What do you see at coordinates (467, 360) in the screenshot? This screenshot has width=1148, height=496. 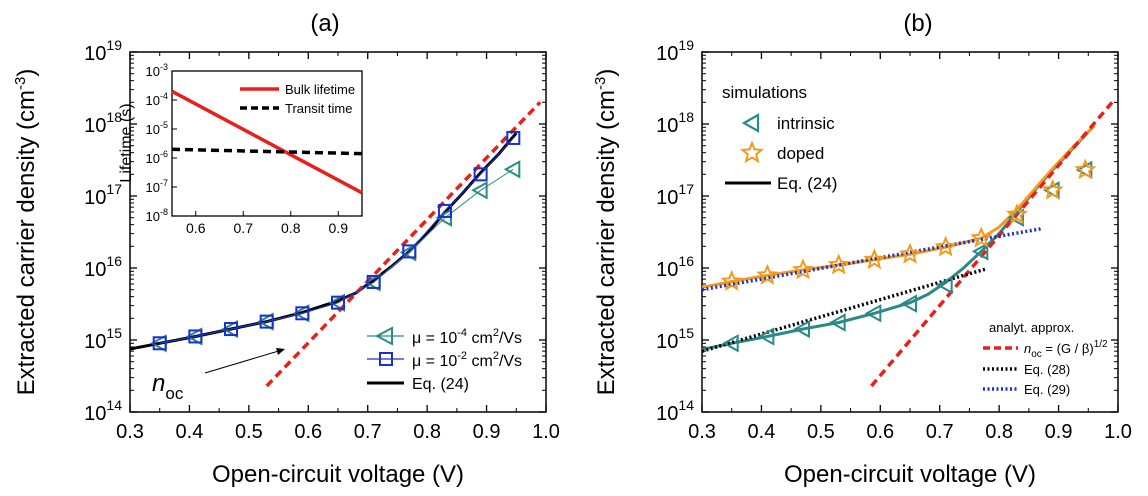 I see `svg-text: μ = 10-2 cm2/Vs` at bounding box center [467, 360].